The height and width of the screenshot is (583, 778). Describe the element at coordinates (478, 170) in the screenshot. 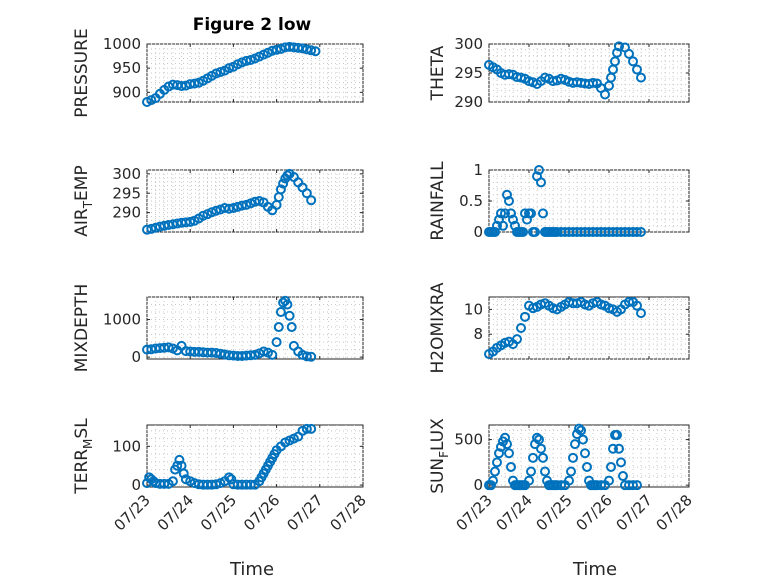

I see `y-tick-label: 1` at that location.